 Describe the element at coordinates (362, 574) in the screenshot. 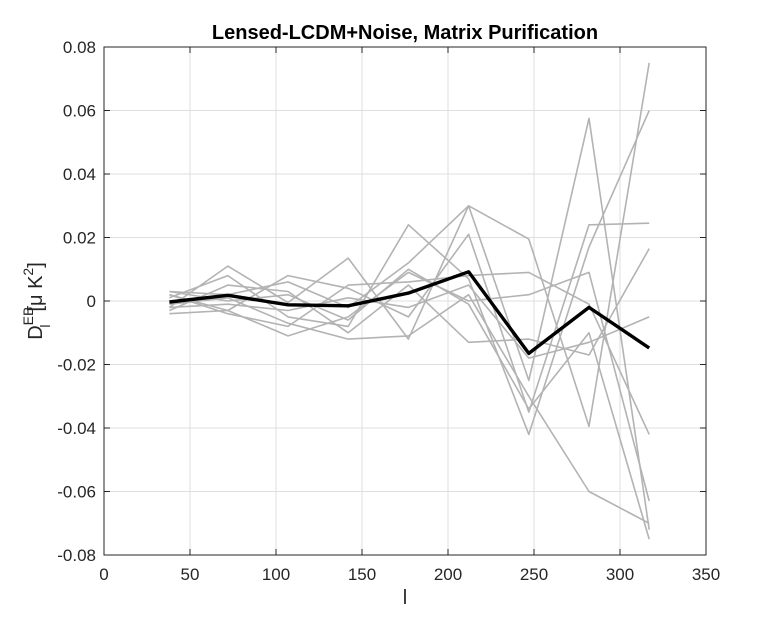

I see `x-tick-label: 150` at that location.